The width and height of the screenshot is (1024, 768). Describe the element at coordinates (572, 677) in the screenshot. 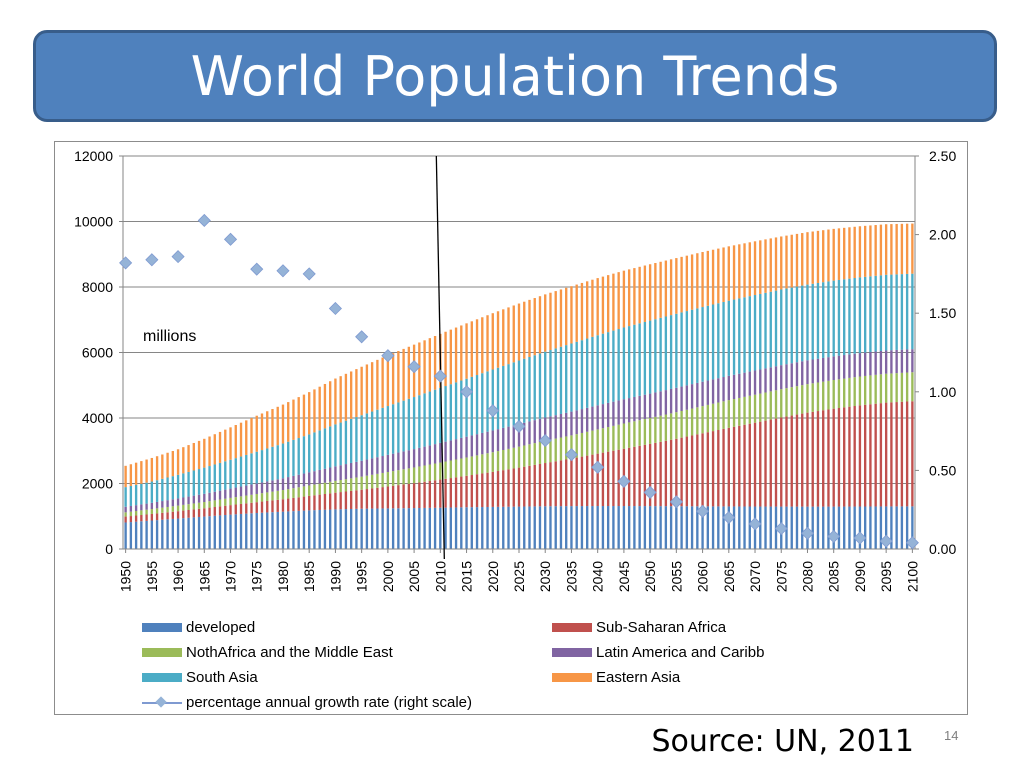

I see `legend-swatch` at that location.